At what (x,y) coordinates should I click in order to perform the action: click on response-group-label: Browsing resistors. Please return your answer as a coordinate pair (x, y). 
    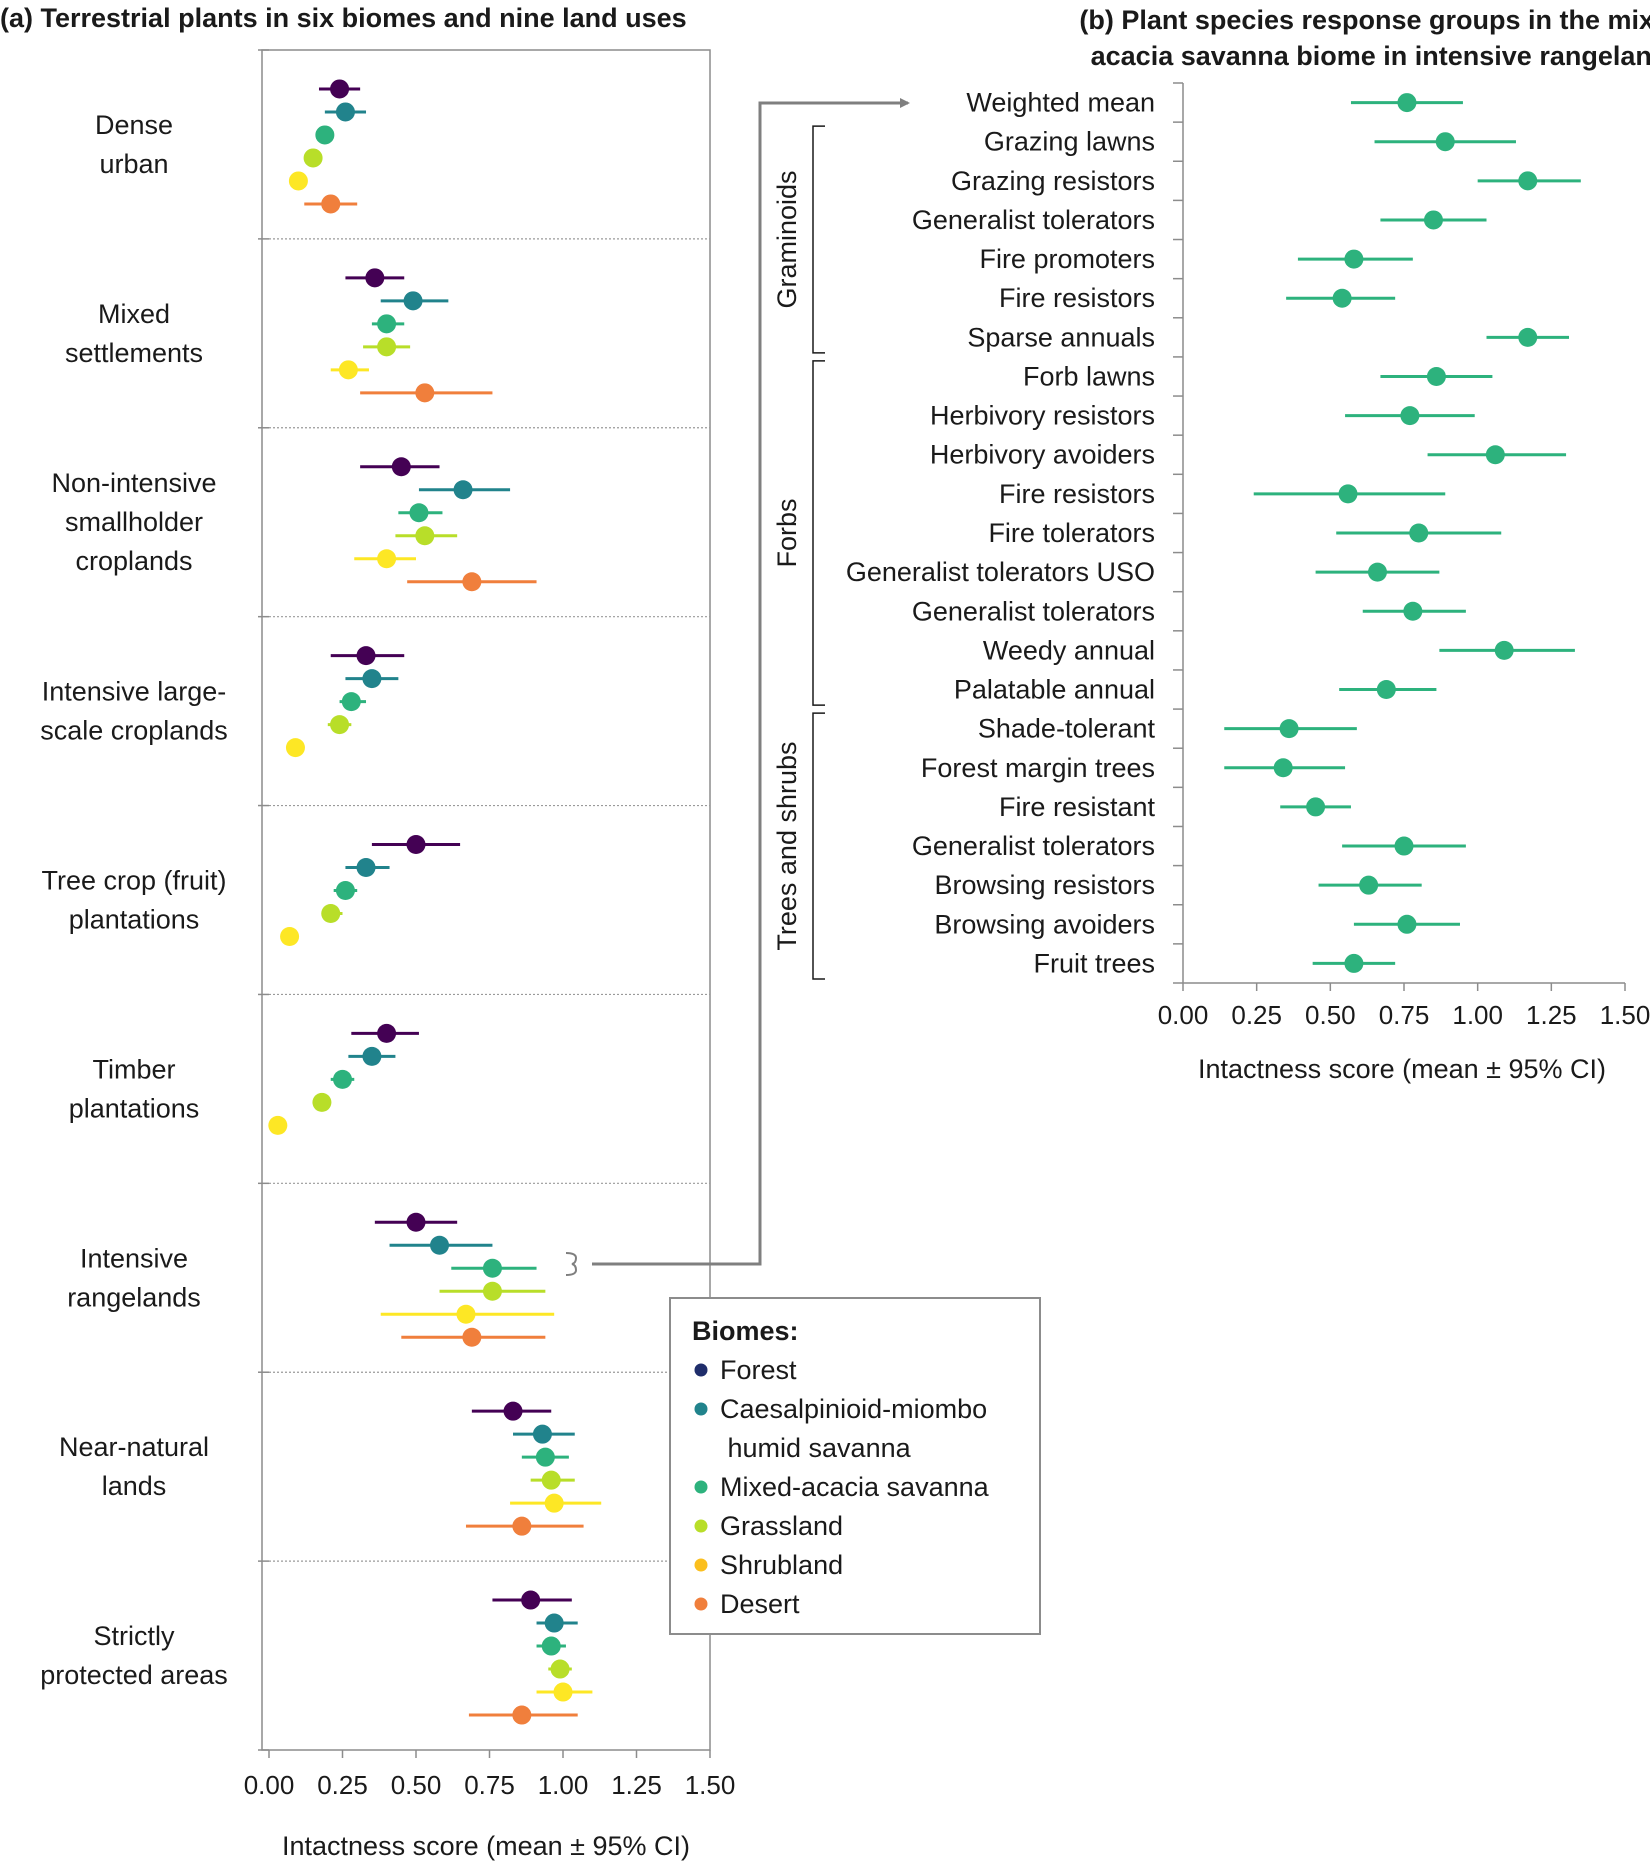
    Looking at the image, I should click on (1044, 885).